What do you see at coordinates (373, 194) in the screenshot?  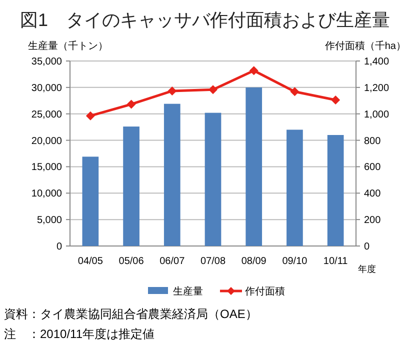 I see `y2-tick-label: 400` at bounding box center [373, 194].